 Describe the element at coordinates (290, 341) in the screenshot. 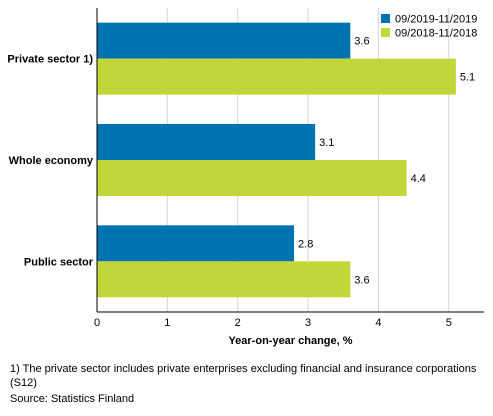

I see `x-axis-title: Year-on-year change, %` at that location.